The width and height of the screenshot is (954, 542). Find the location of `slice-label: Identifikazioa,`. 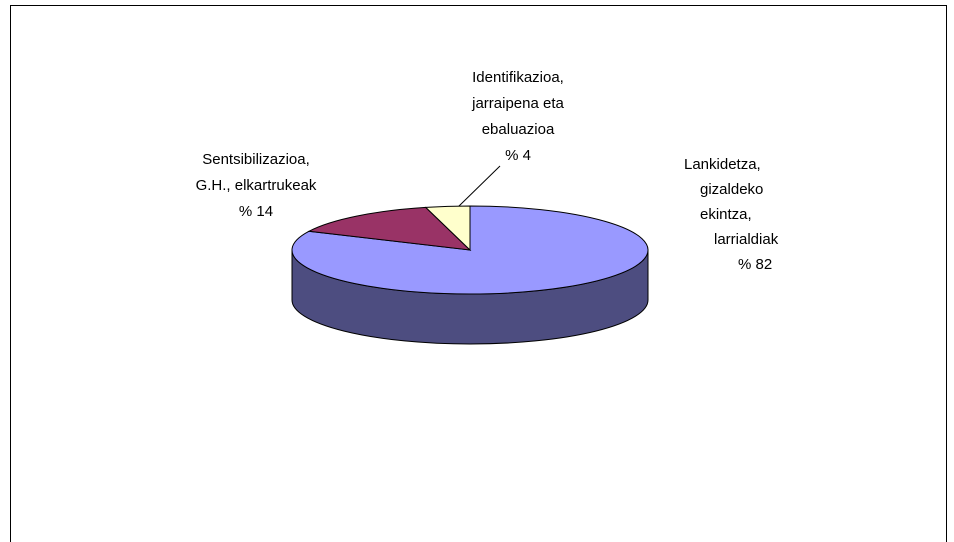

slice-label: Identifikazioa, is located at coordinates (518, 77).